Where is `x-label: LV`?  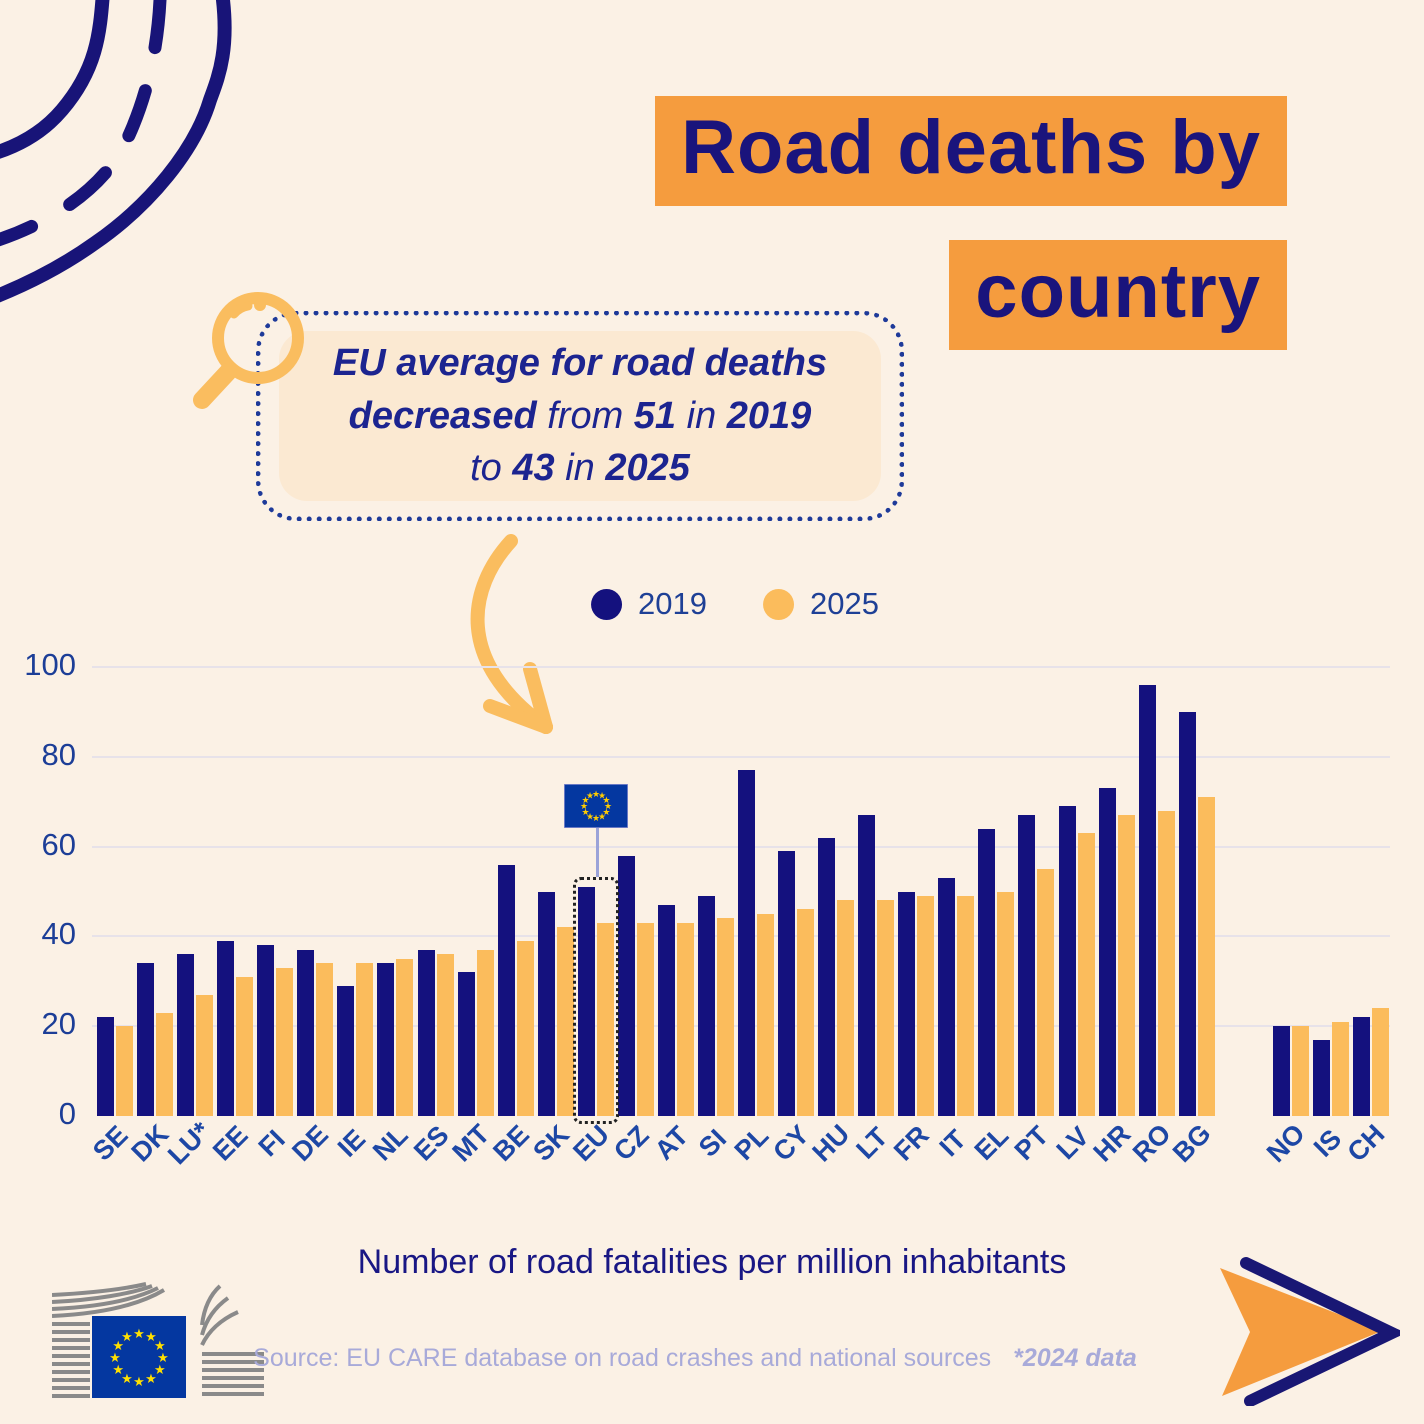
x-label: LV is located at coordinates (1072, 1143).